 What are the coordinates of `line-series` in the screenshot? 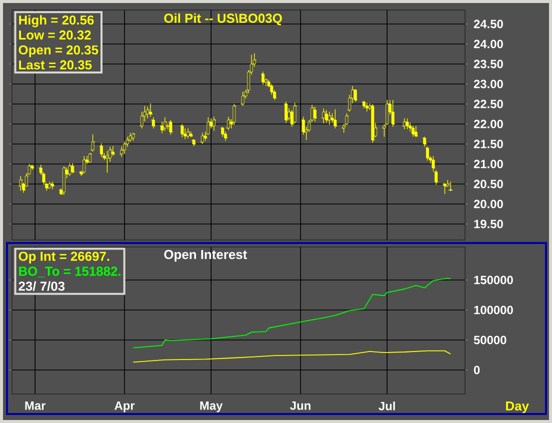 It's located at (292, 356).